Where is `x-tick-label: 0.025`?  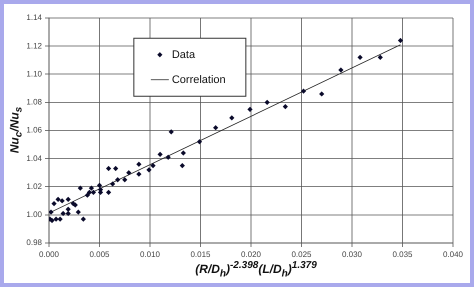
x-tick-label: 0.025 is located at coordinates (301, 255).